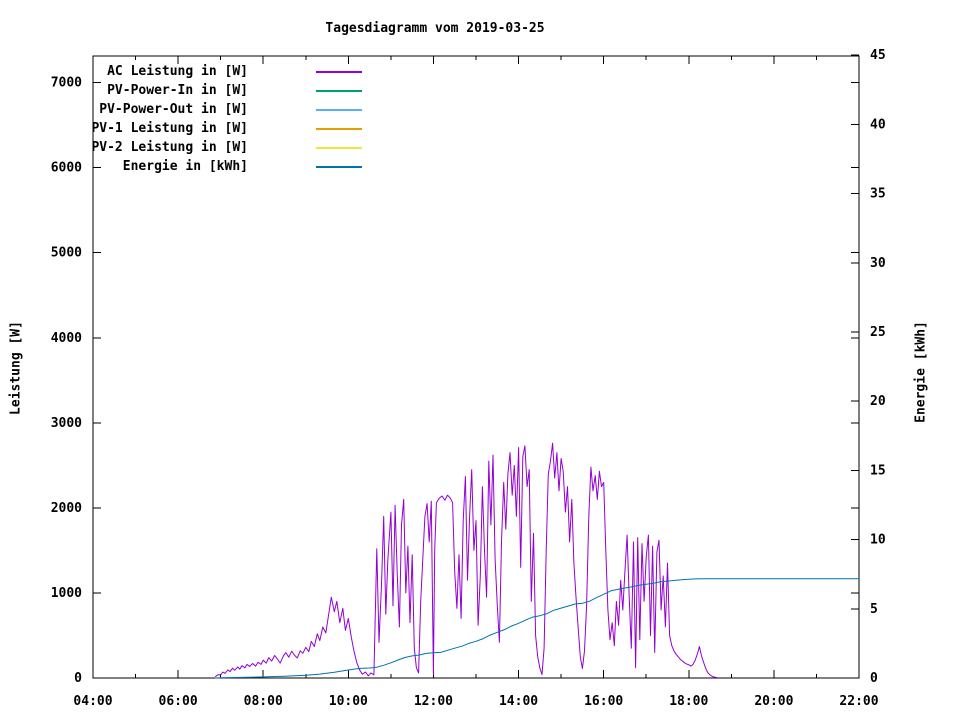 The image size is (960, 720). Describe the element at coordinates (878, 470) in the screenshot. I see `y2-tick-label: 15` at that location.